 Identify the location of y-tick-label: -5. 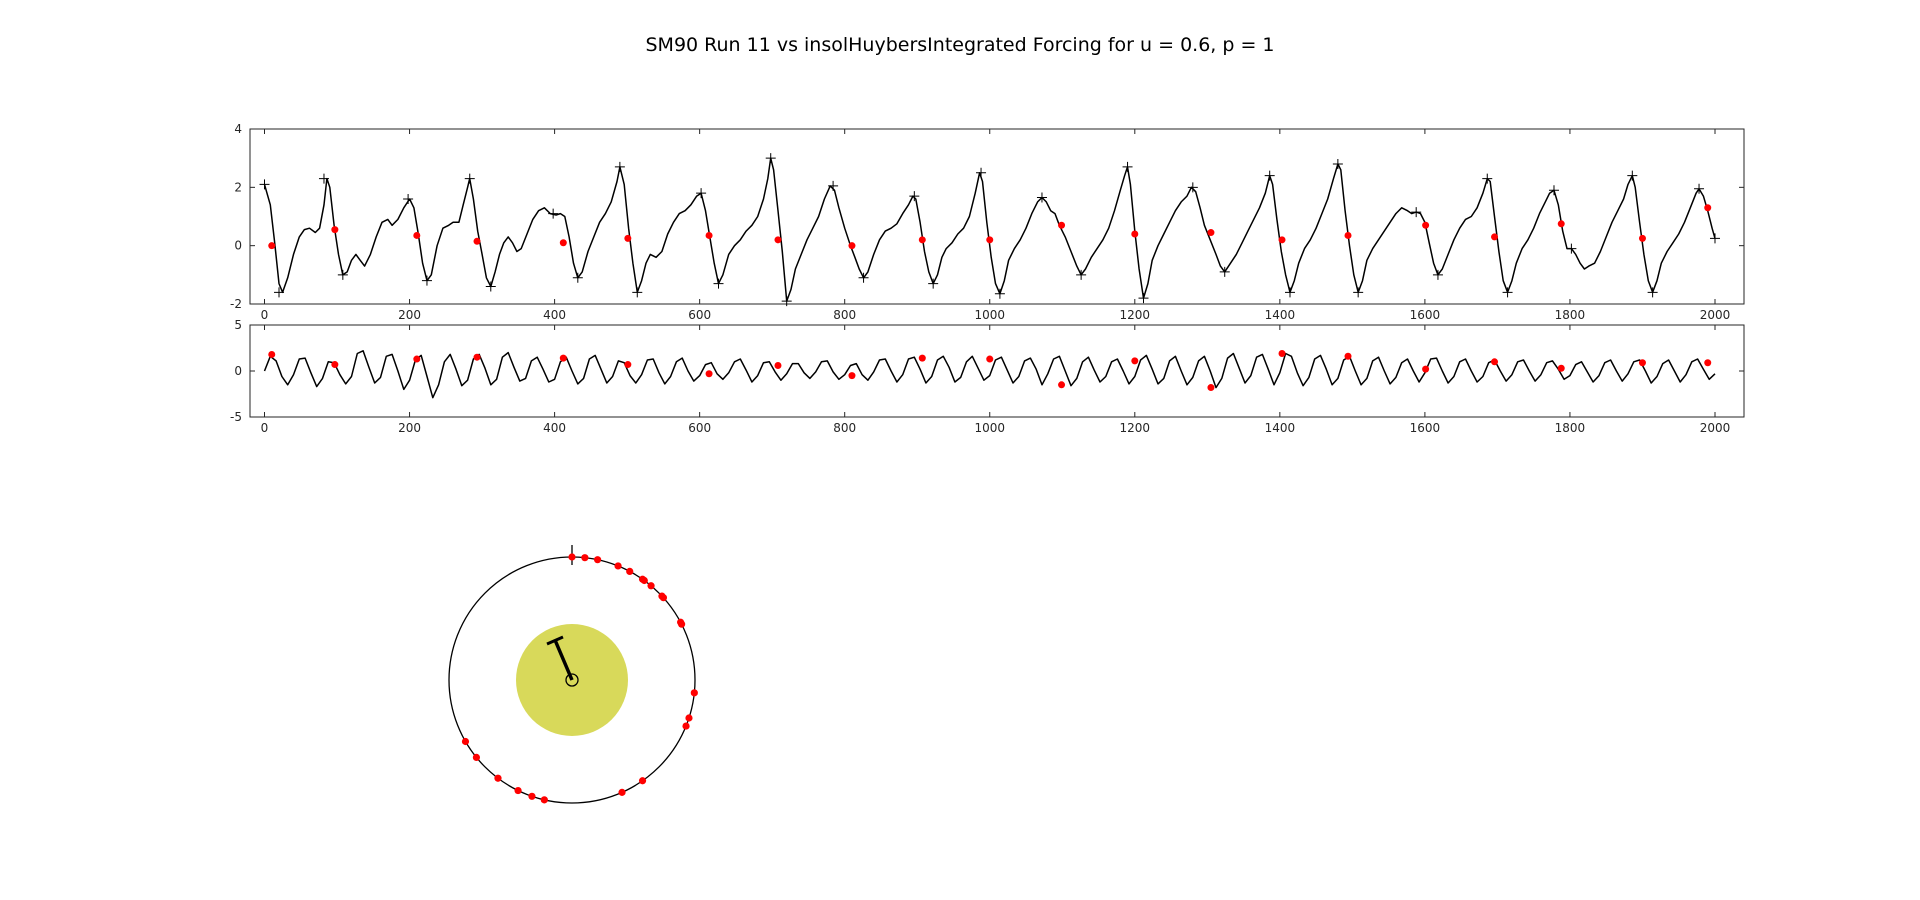
(236, 417).